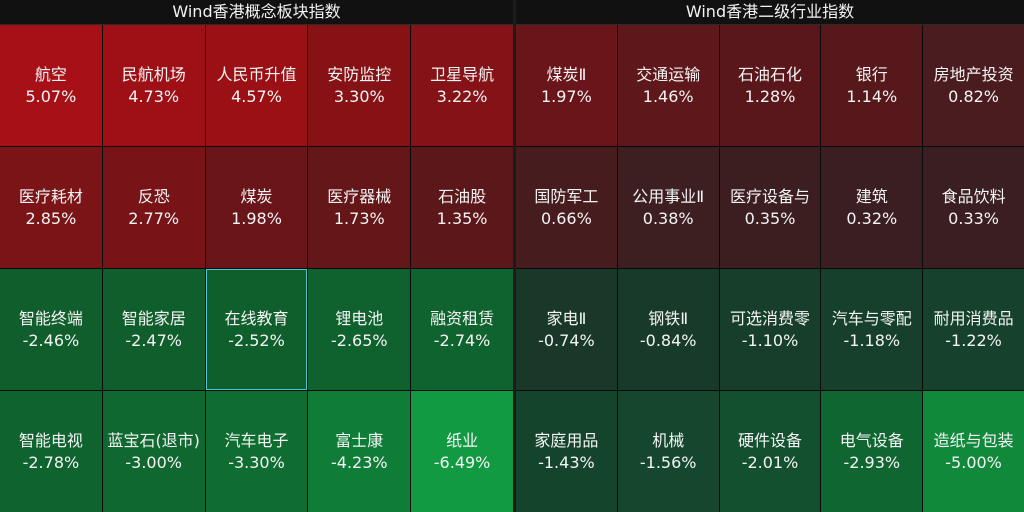 This screenshot has height=512, width=1024. What do you see at coordinates (770, 12) in the screenshot?
I see `industry-index-title: Wind香港二级行业指数` at bounding box center [770, 12].